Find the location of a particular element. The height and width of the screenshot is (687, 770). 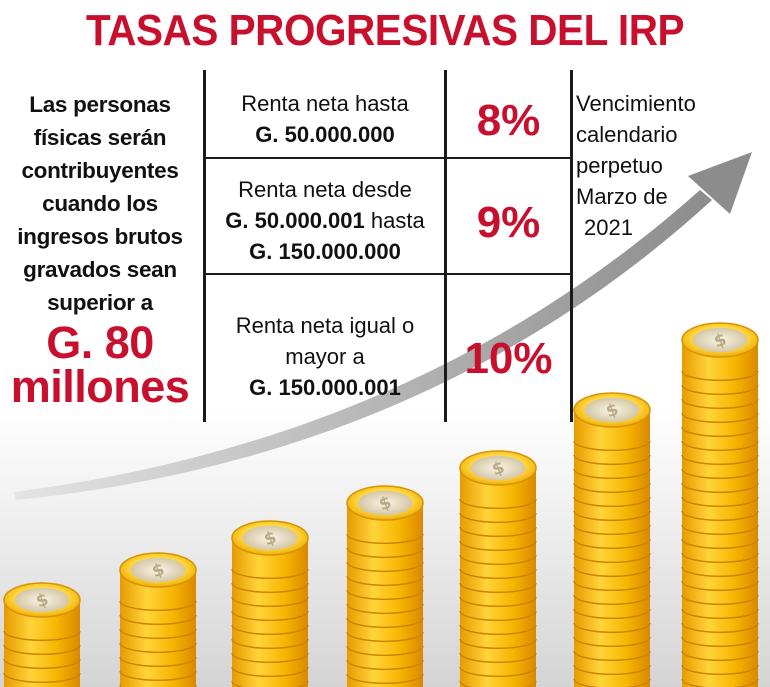

due-line: perpetuo is located at coordinates (619, 165).